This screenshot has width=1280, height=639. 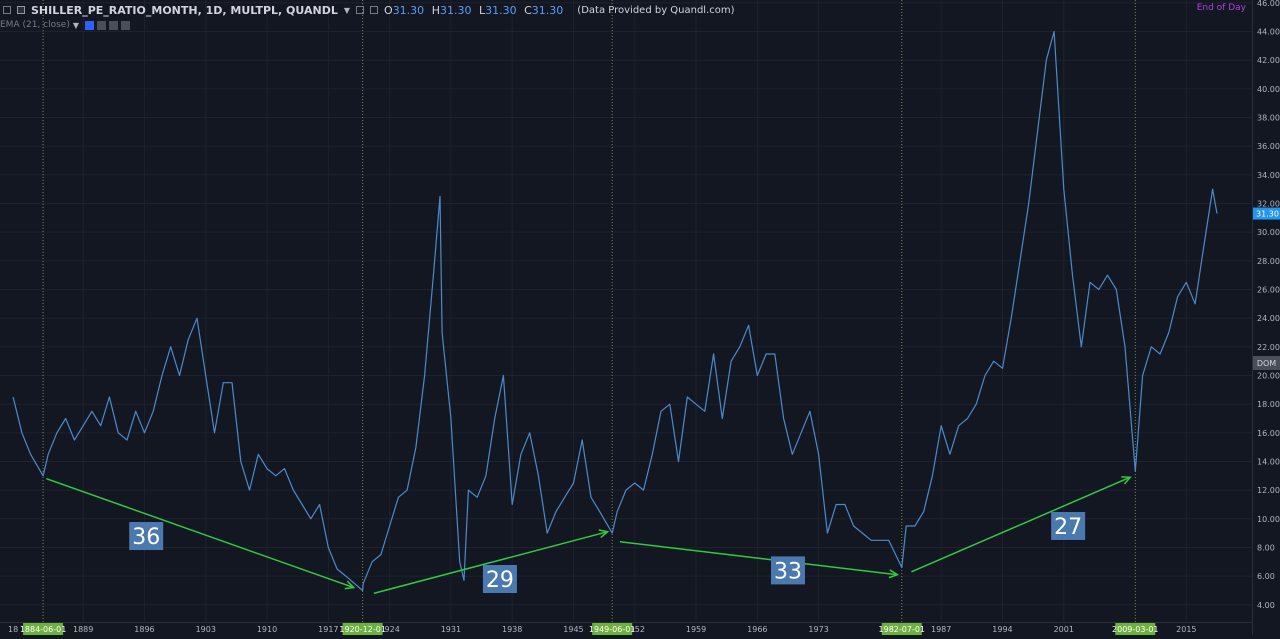 I want to click on y-tick-label: 4.00, so click(x=1266, y=605).